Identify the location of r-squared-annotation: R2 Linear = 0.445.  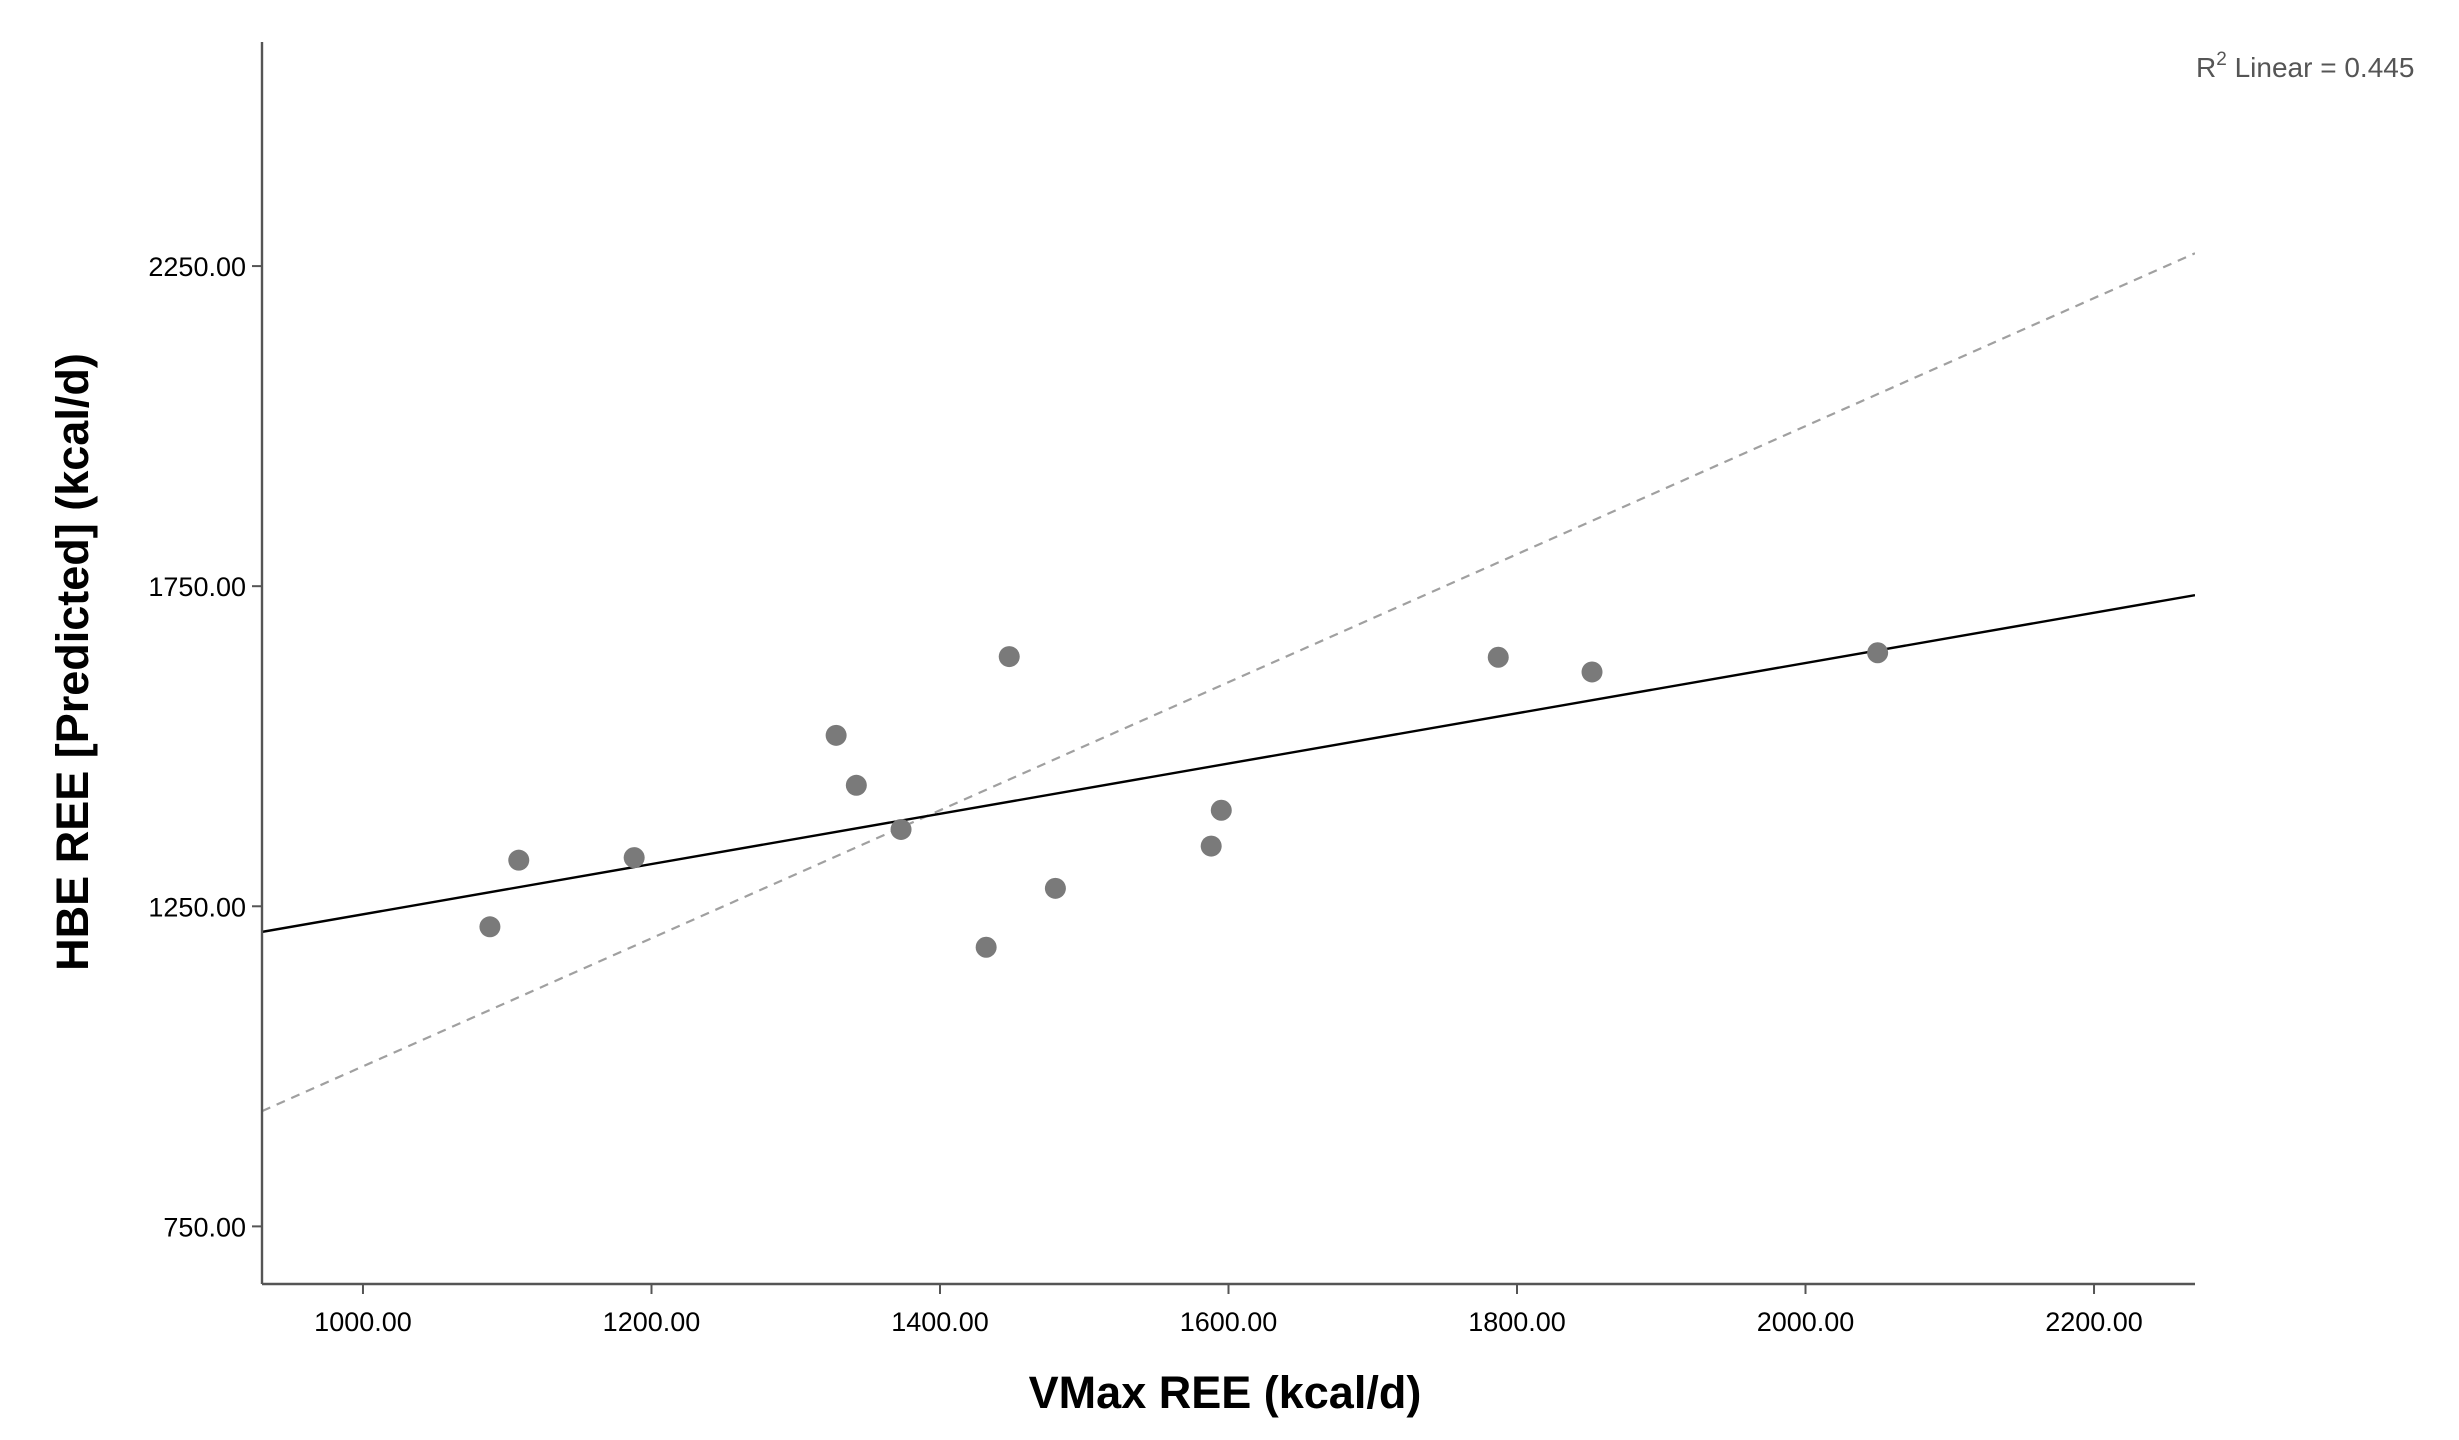
(2305, 66).